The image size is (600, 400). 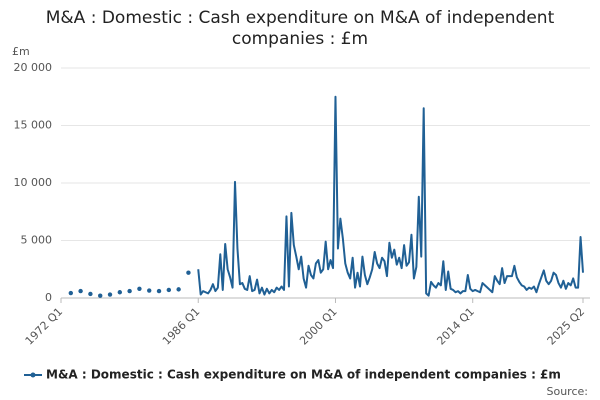 What do you see at coordinates (300, 39) in the screenshot?
I see `chart-title: companies : £m` at bounding box center [300, 39].